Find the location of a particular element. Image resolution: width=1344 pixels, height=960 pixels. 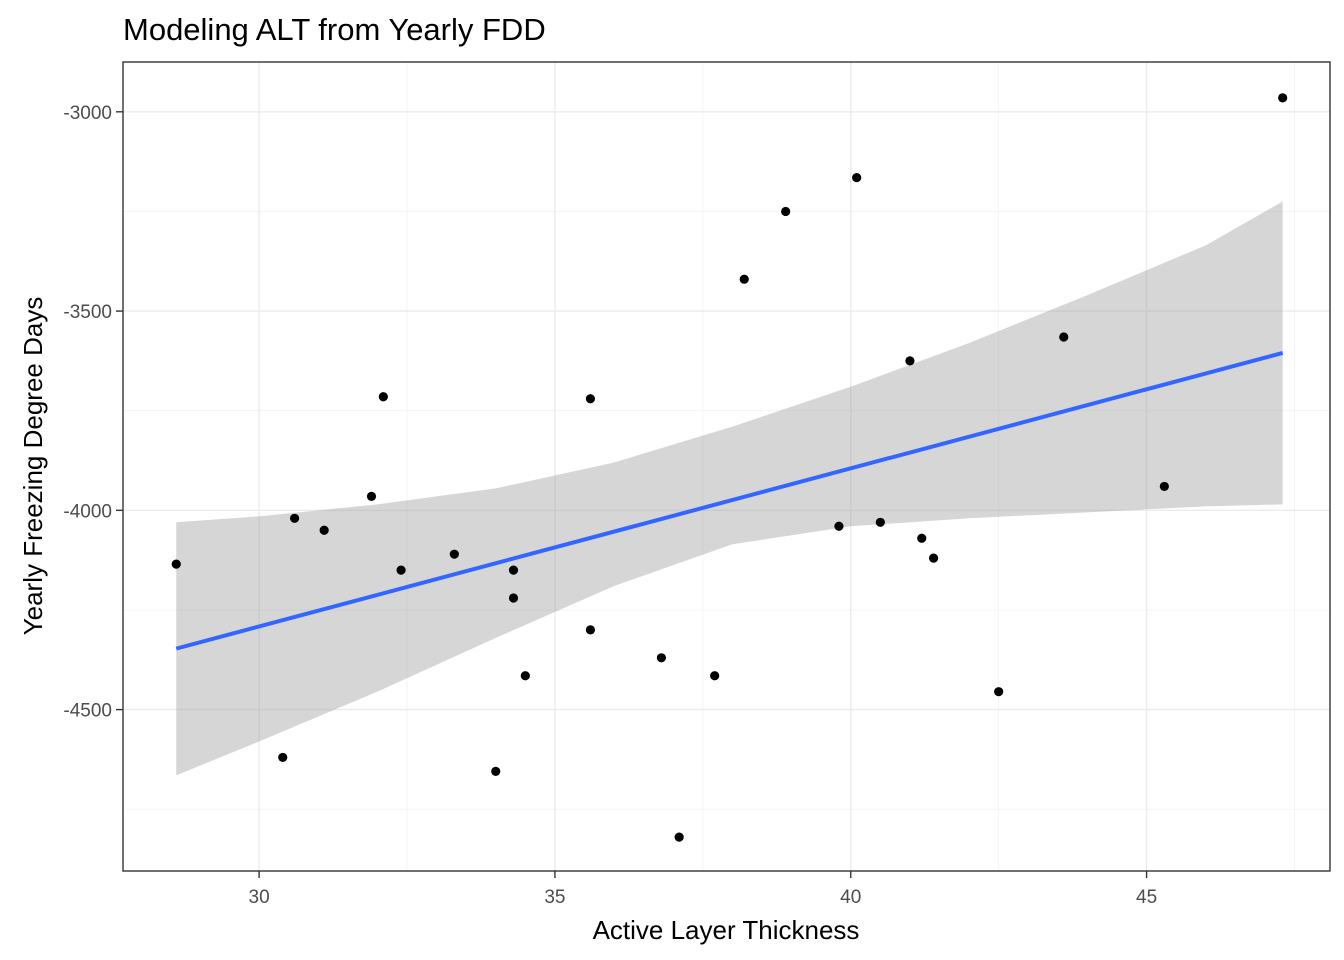

x-axis-title: Active Layer Thickness is located at coordinates (726, 930).